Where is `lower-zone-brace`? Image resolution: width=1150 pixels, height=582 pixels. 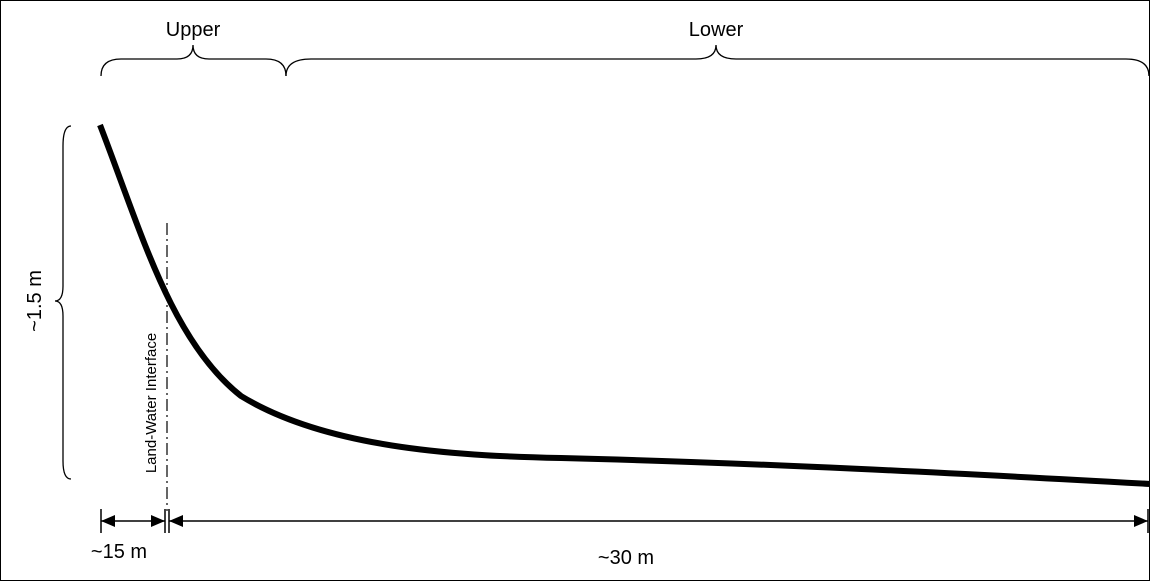 lower-zone-brace is located at coordinates (717, 60).